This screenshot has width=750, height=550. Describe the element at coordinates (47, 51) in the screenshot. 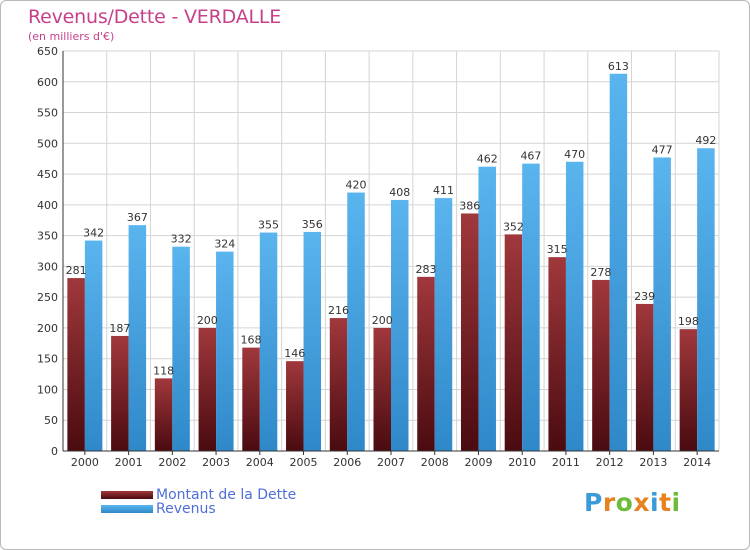

I see `y-tick-label: 650` at that location.